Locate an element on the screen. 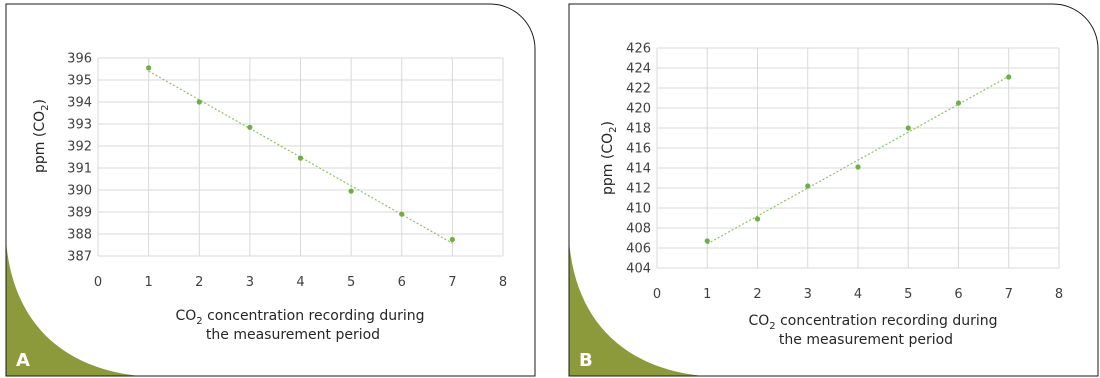 This screenshot has height=378, width=1100. panel-b-y-axis-title: ppm (CO2) is located at coordinates (609, 158).